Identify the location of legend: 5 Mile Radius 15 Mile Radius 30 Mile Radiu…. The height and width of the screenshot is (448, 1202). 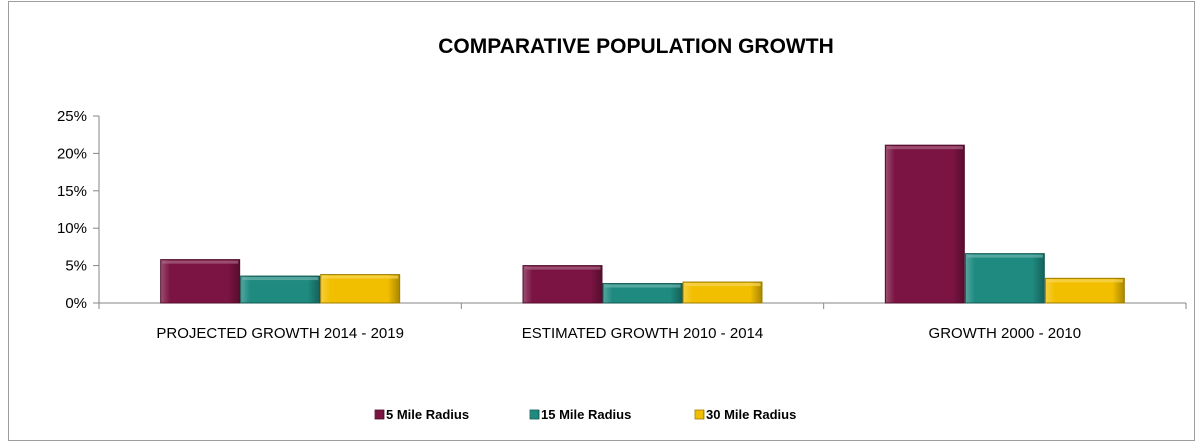
(585, 414).